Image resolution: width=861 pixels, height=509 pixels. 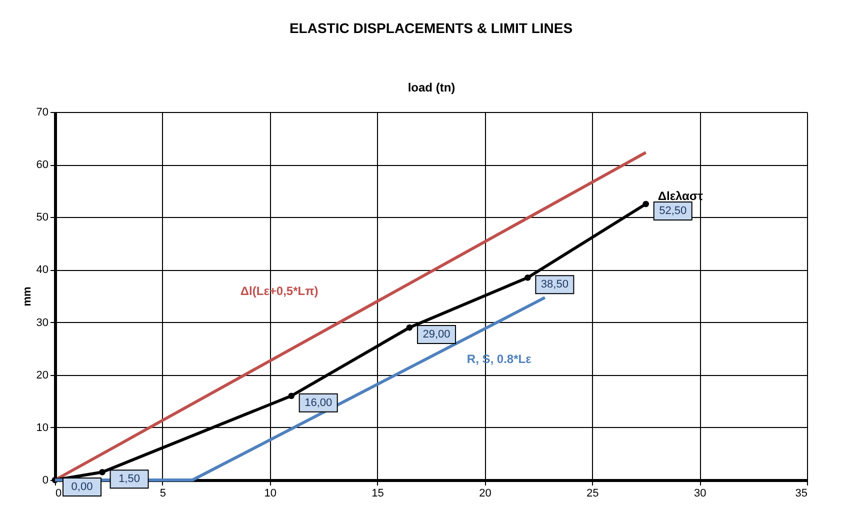 What do you see at coordinates (42, 428) in the screenshot?
I see `y-tick-label: 10` at bounding box center [42, 428].